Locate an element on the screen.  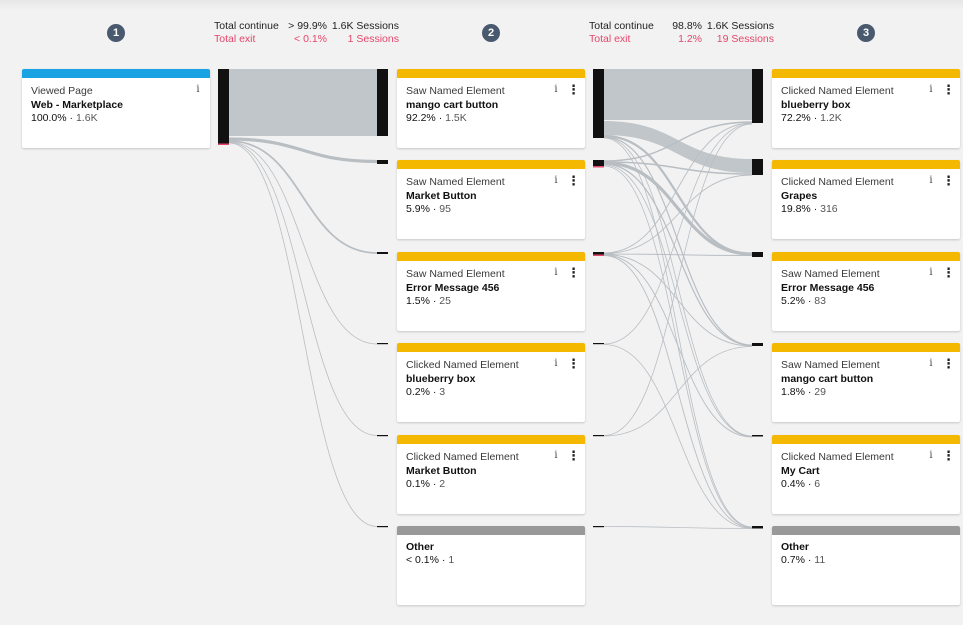
node-metric: < 0.1% · 1 is located at coordinates (430, 560).